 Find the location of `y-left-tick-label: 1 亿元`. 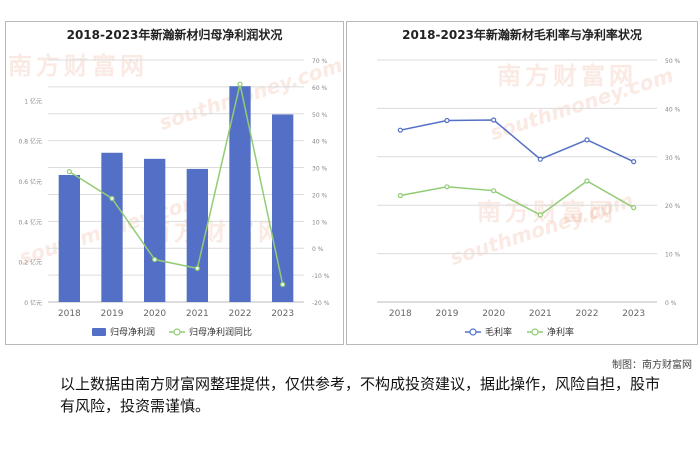

y-left-tick-label: 1 亿元 is located at coordinates (33, 101).